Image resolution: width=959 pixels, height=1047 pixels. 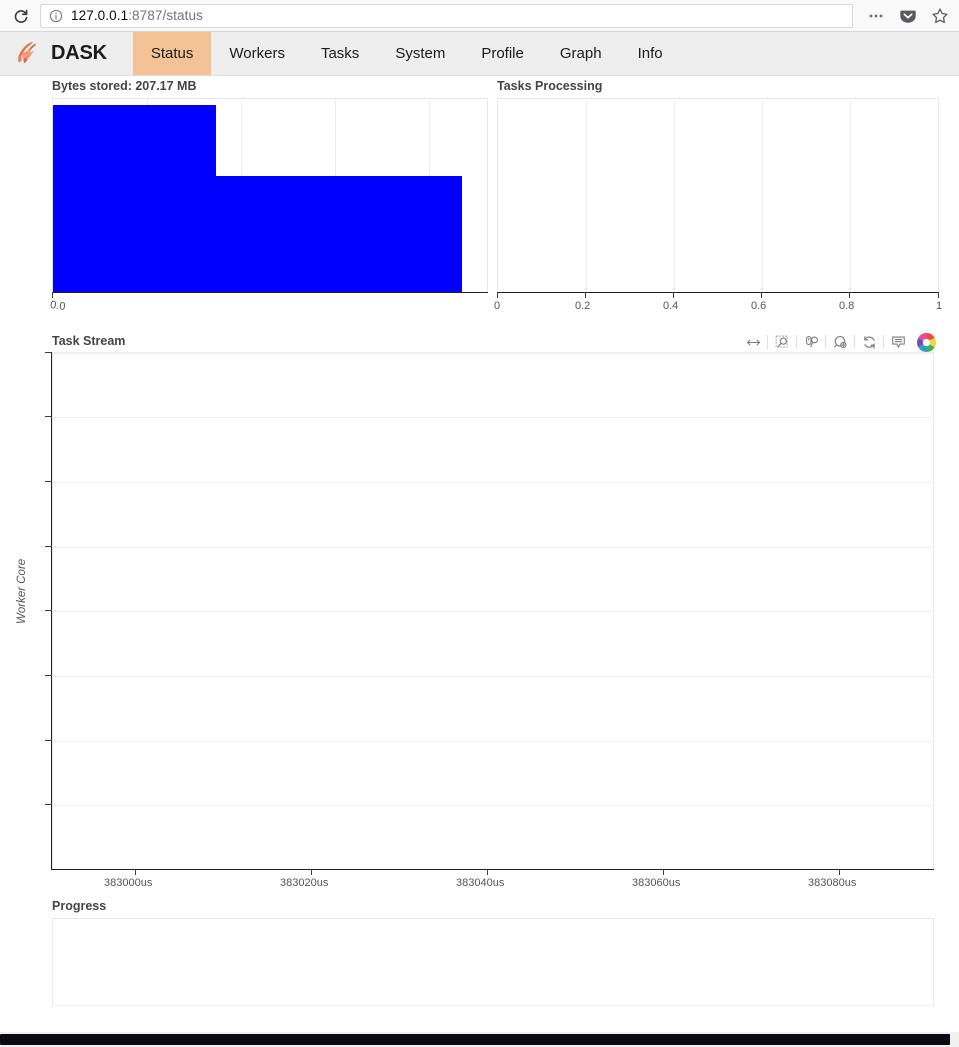 What do you see at coordinates (89, 341) in the screenshot?
I see `task-stream-title: Task Stream` at bounding box center [89, 341].